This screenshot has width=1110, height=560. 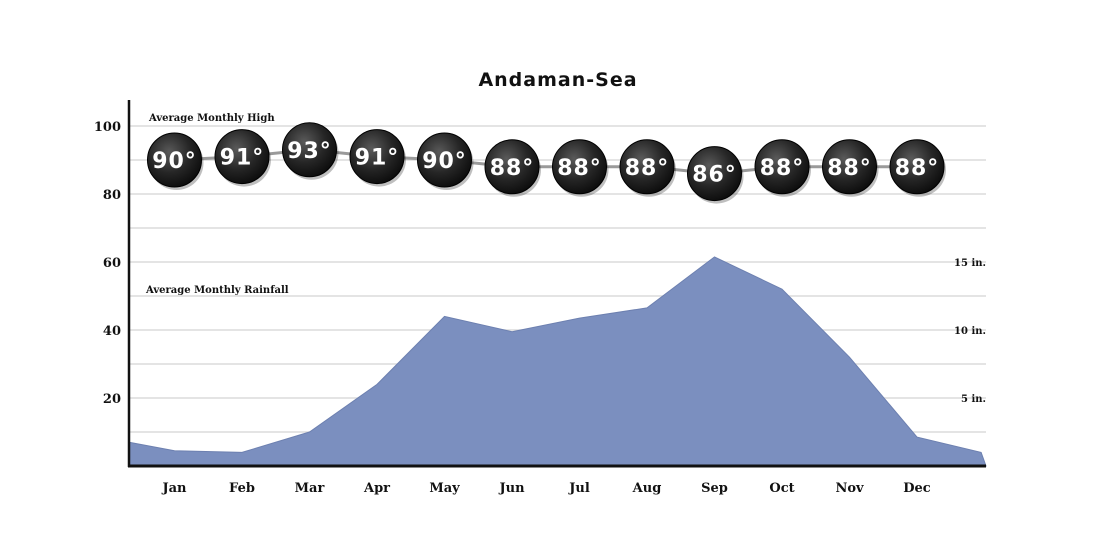 I want to click on x-tick-label: Jan, so click(x=174, y=488).